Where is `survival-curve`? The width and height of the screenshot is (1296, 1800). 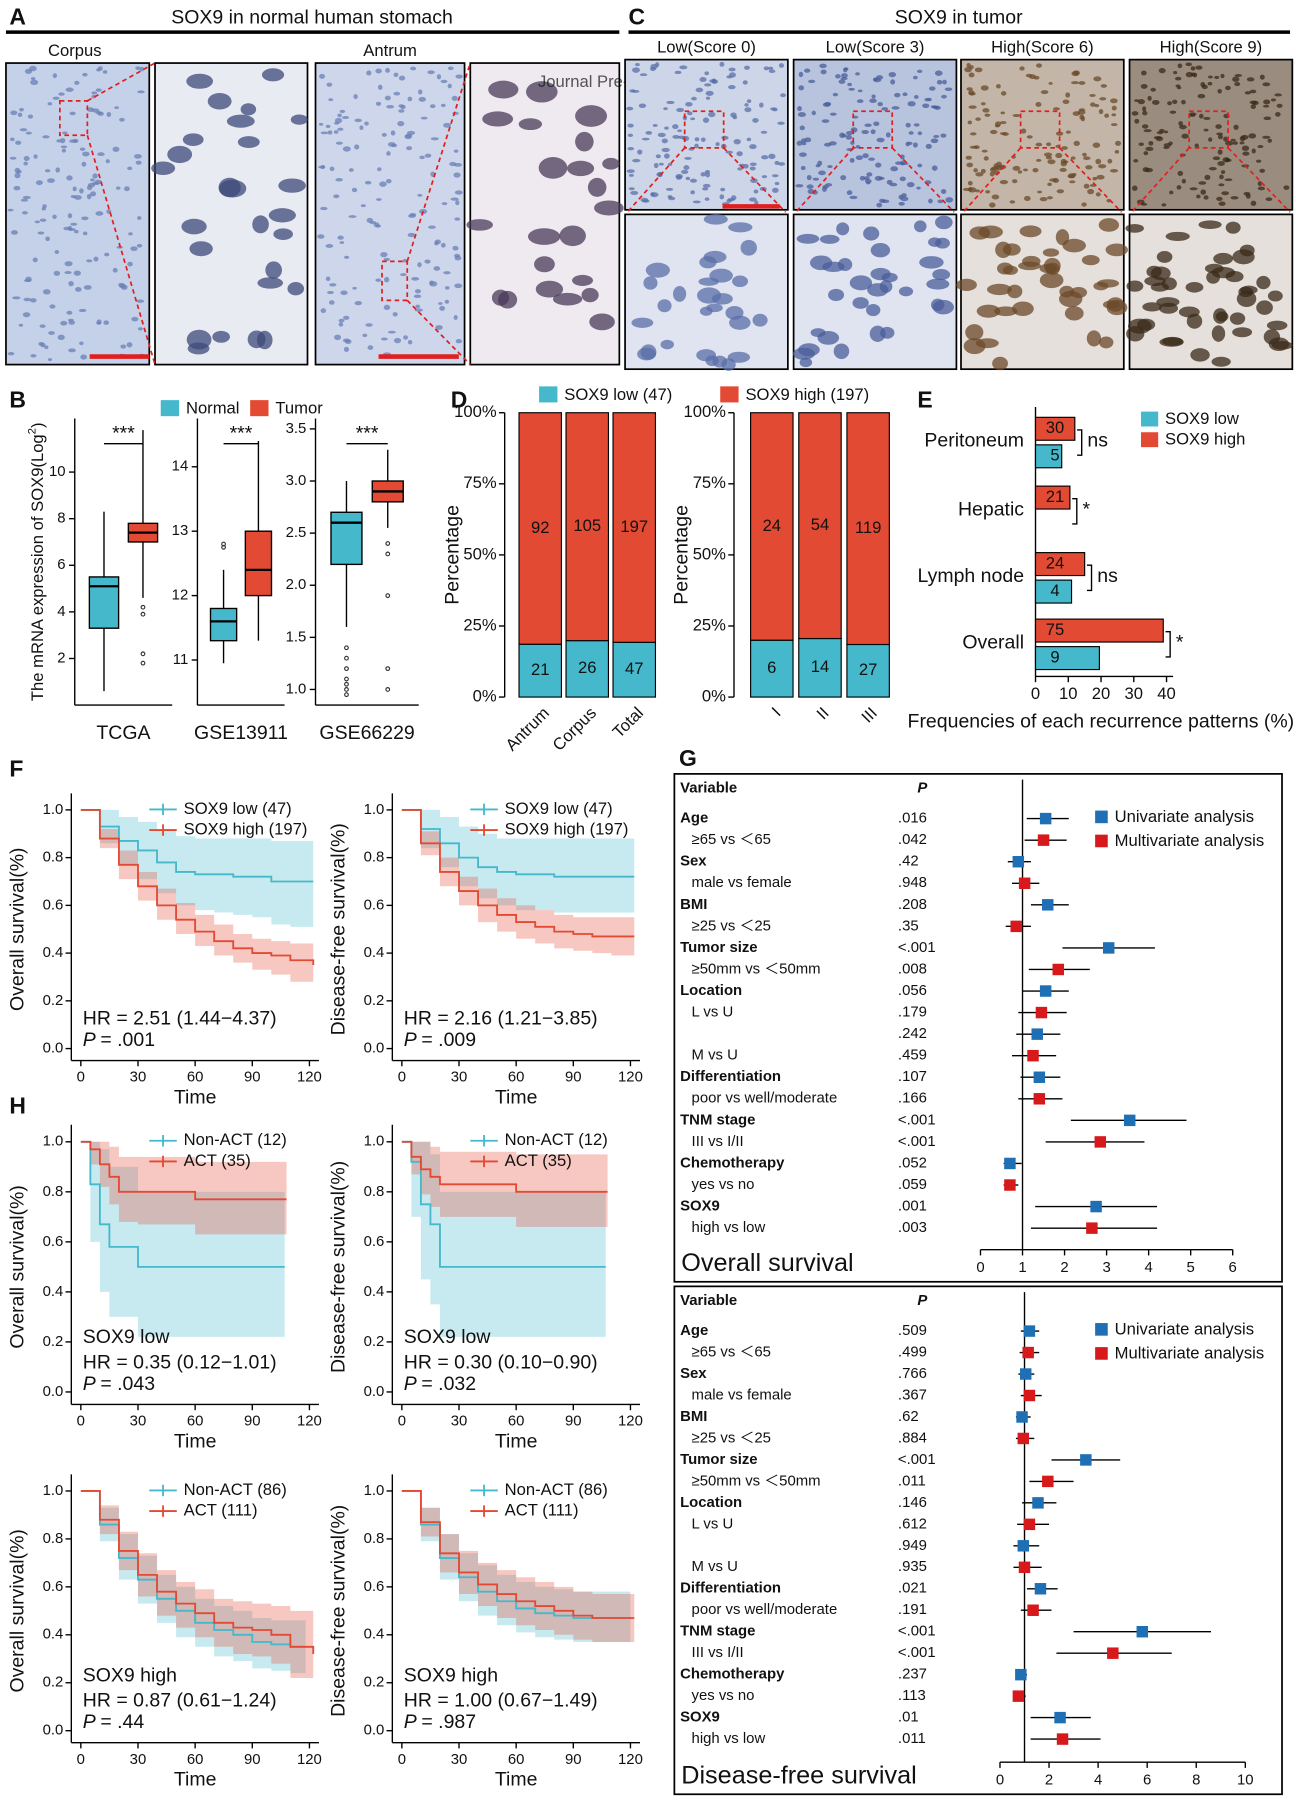
survival-curve is located at coordinates (503, 1204).